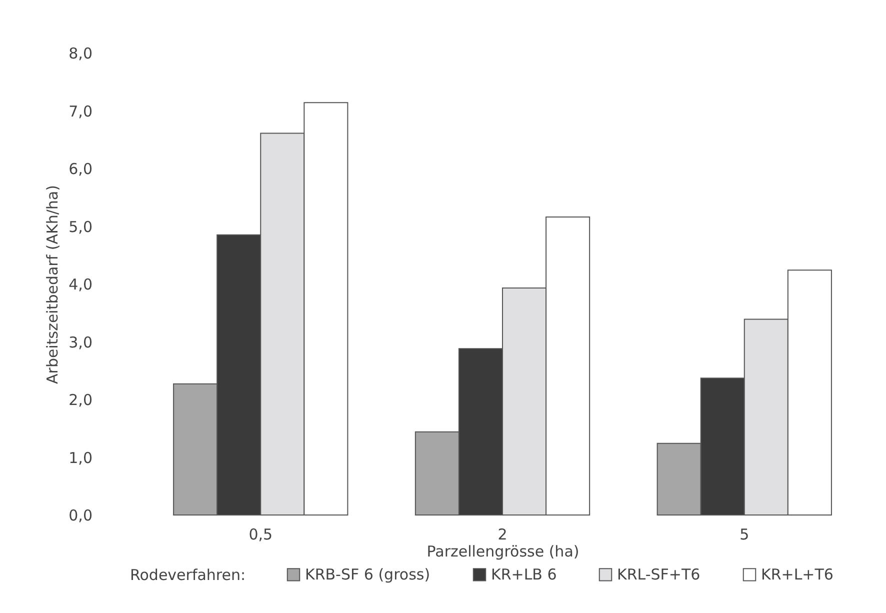  What do you see at coordinates (797, 575) in the screenshot?
I see `legend-label: KR+L+T6` at bounding box center [797, 575].